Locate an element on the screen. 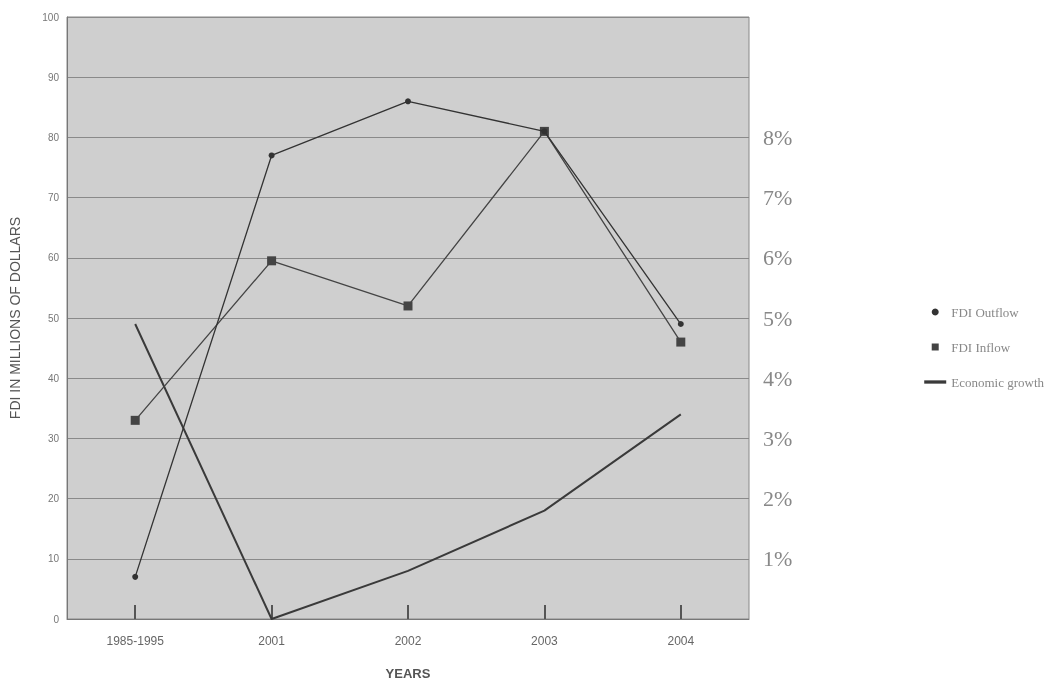  y-tick-label: 70 is located at coordinates (53, 198).